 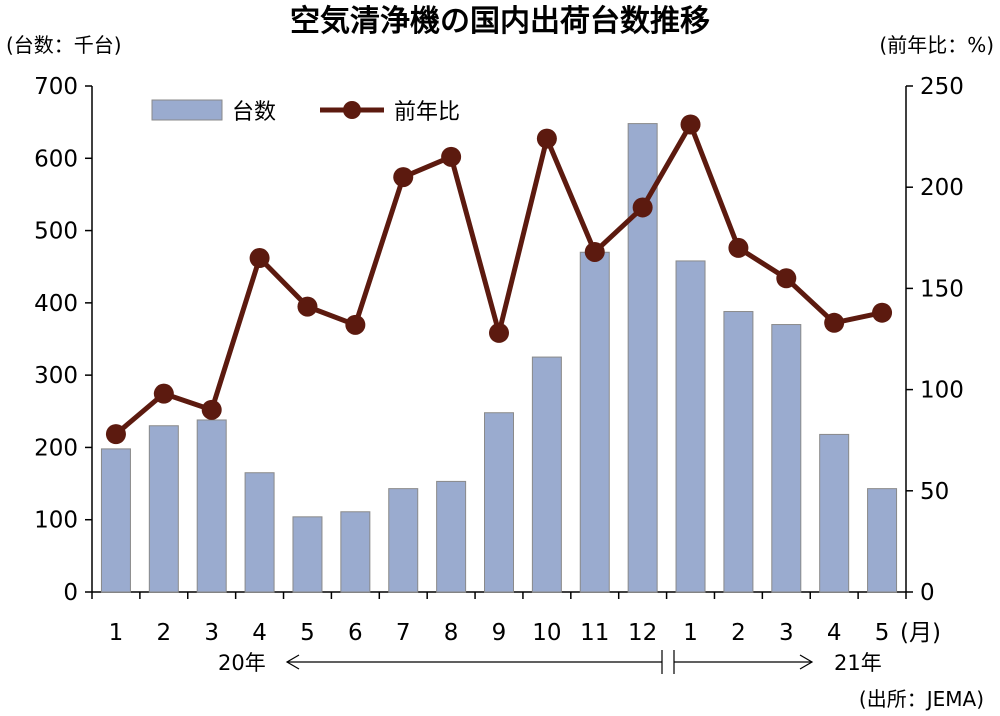 What do you see at coordinates (403, 633) in the screenshot?
I see `x-tick-label: 7` at bounding box center [403, 633].